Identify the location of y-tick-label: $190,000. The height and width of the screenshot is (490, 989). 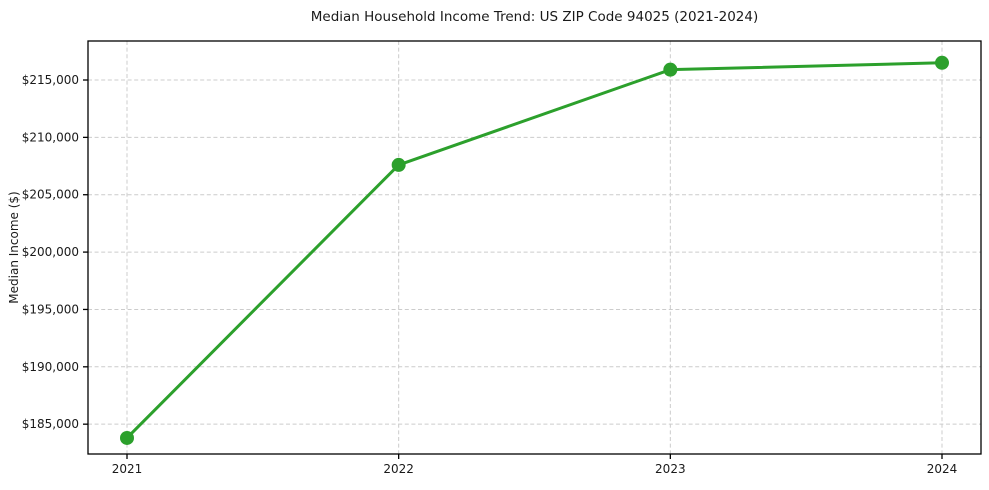
(50, 367).